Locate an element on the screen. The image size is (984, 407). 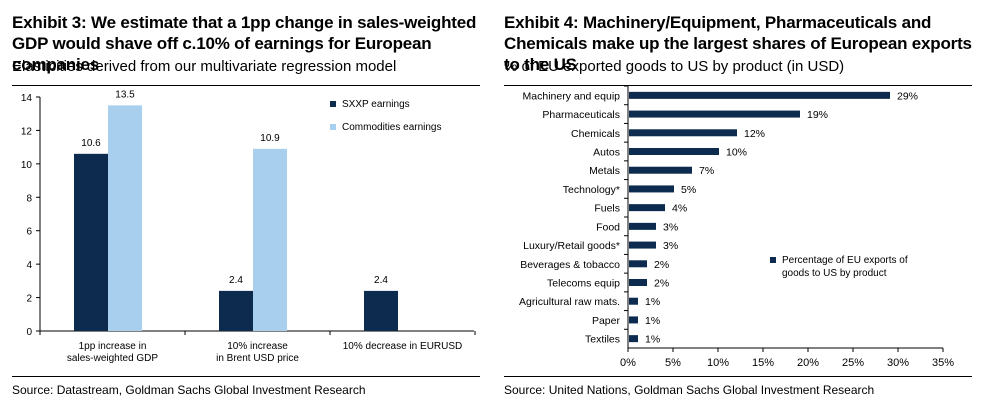
bar-data-label: 13.5 is located at coordinates (125, 94).